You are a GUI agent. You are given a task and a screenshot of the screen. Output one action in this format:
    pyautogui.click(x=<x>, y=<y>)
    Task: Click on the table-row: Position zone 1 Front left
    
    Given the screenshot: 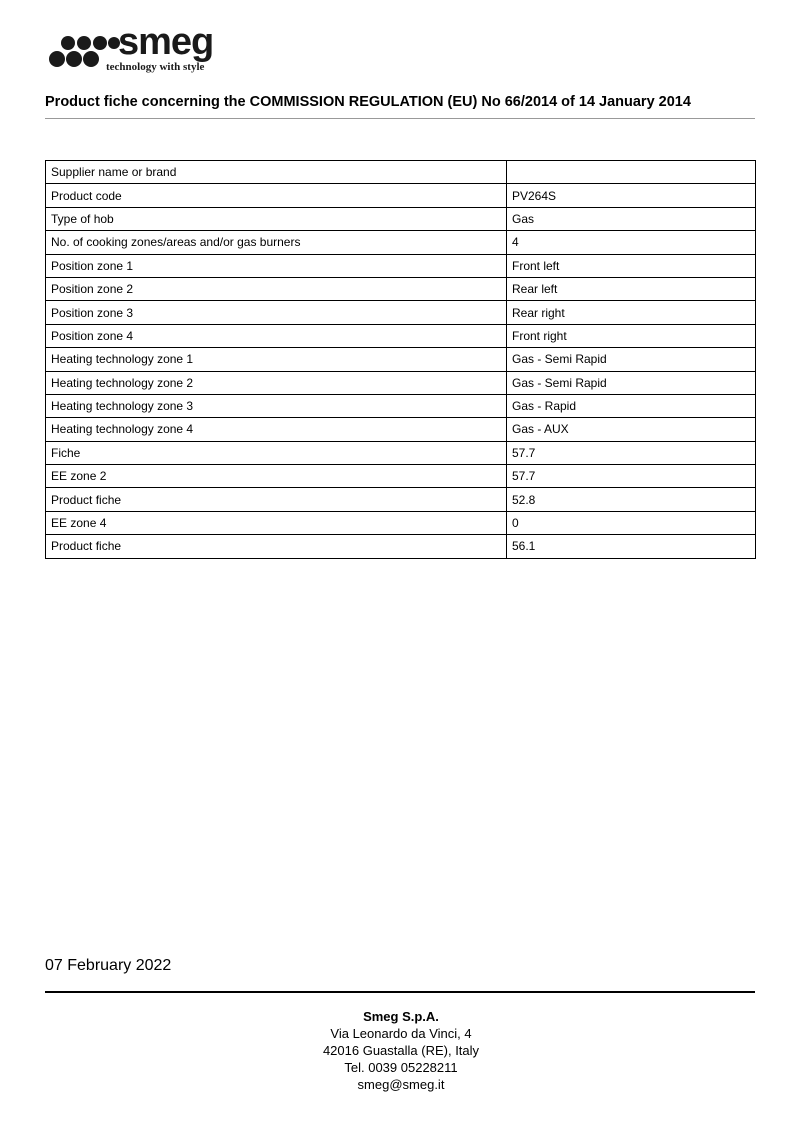 What is the action you would take?
    pyautogui.click(x=400, y=265)
    